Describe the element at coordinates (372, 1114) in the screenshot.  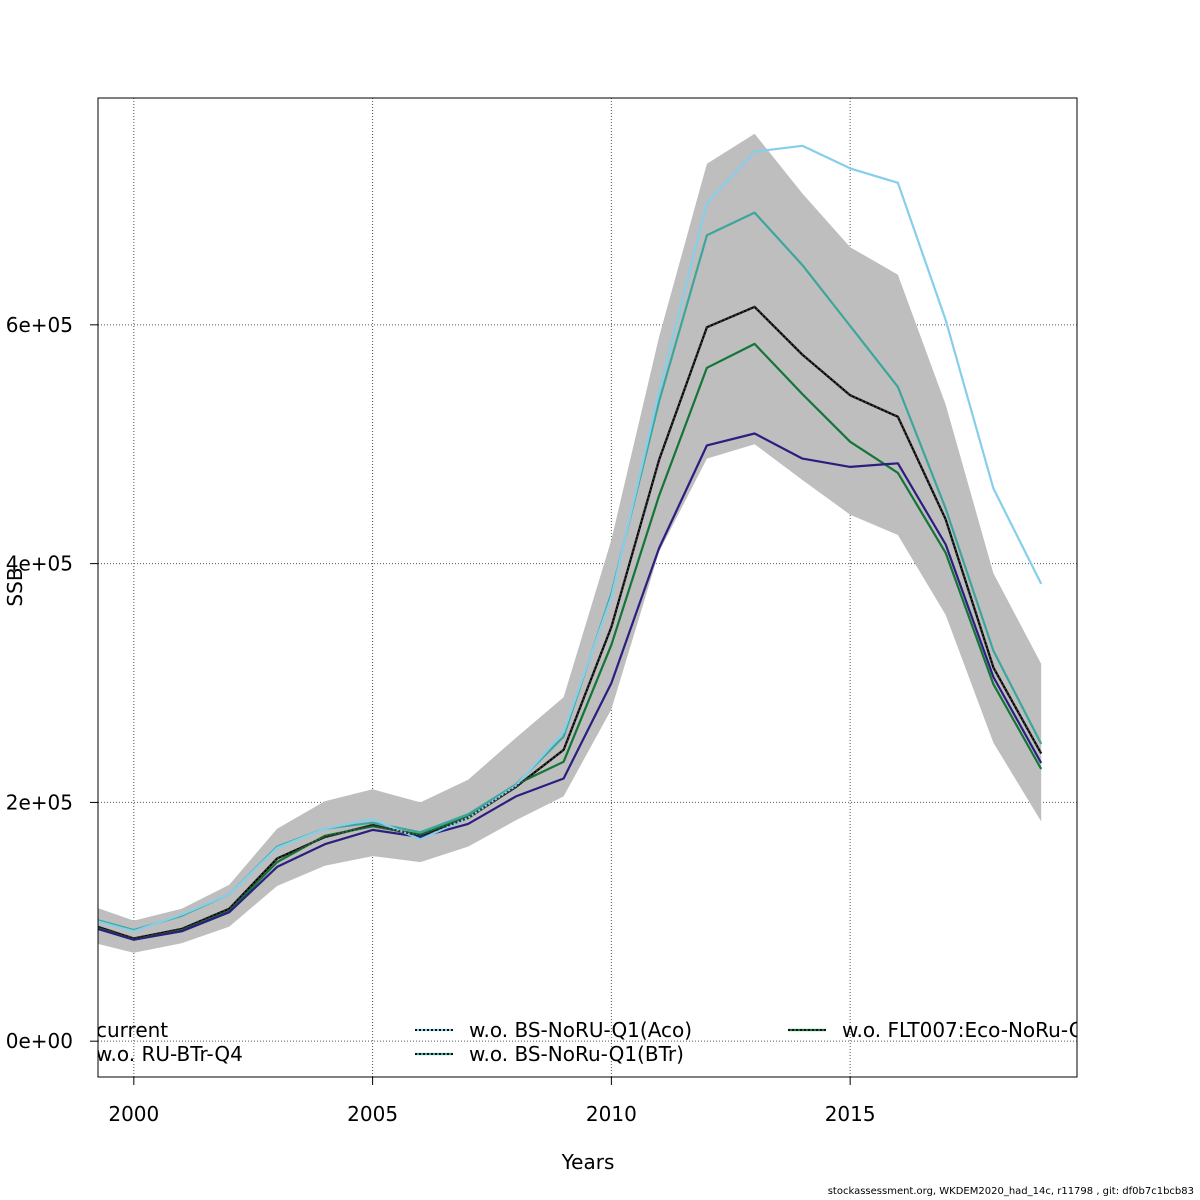
I see `x-tick-label: 2005` at that location.